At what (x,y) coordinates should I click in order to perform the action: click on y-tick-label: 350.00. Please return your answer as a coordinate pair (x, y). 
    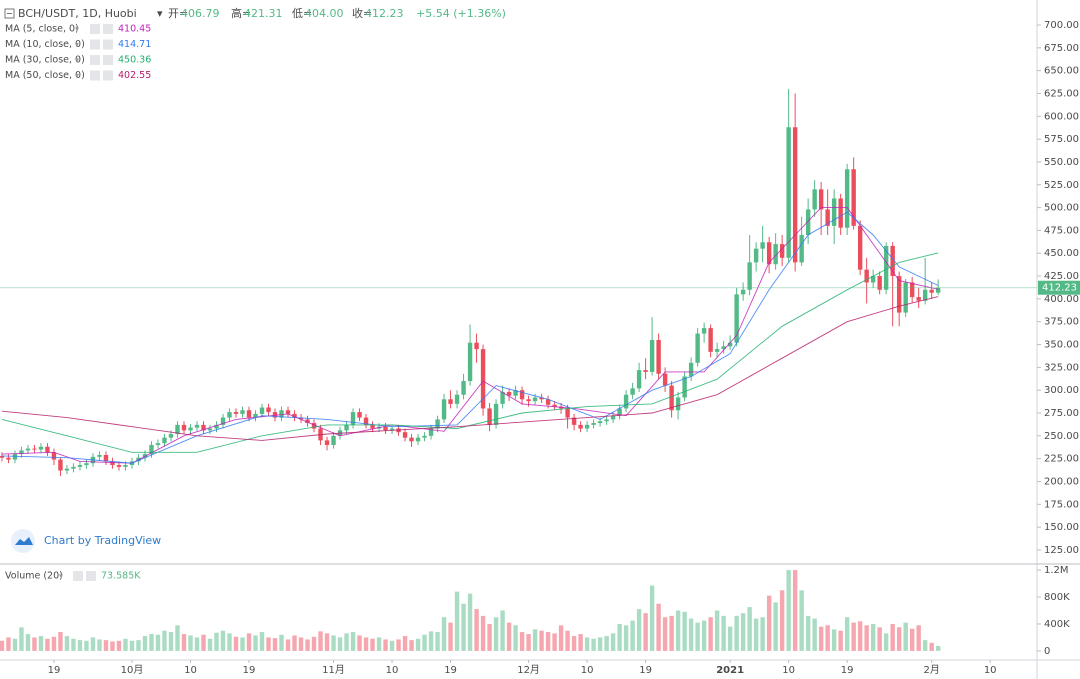
    Looking at the image, I should click on (1061, 345).